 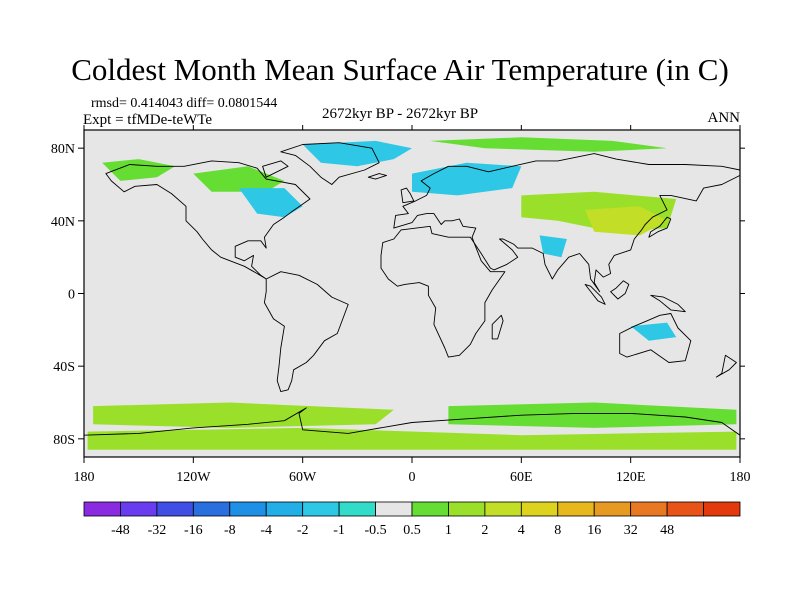 What do you see at coordinates (157, 530) in the screenshot?
I see `colorbar-label: -32` at bounding box center [157, 530].